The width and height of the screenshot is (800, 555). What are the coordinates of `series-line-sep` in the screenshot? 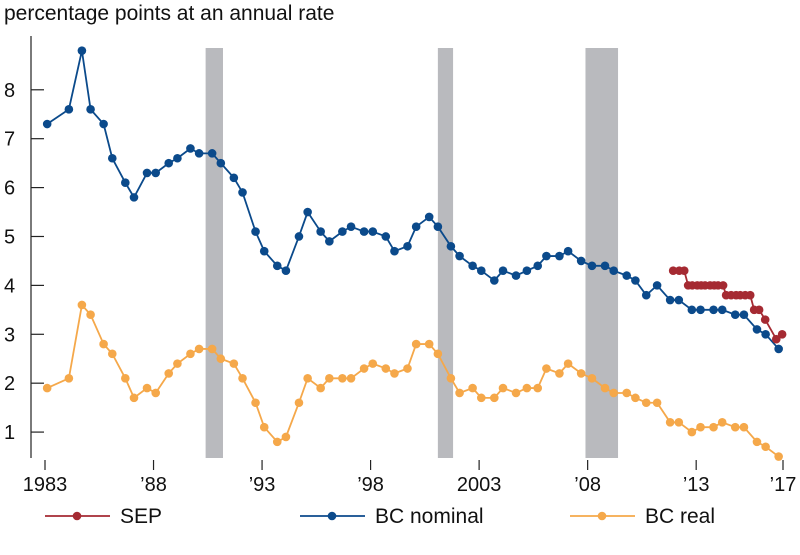 It's located at (728, 305).